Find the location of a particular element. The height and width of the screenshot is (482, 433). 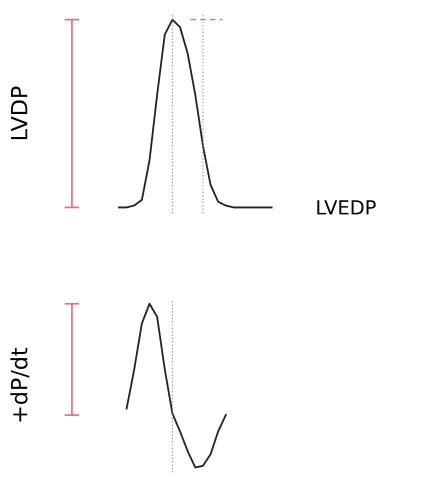

text: LVEDP is located at coordinates (346, 207).